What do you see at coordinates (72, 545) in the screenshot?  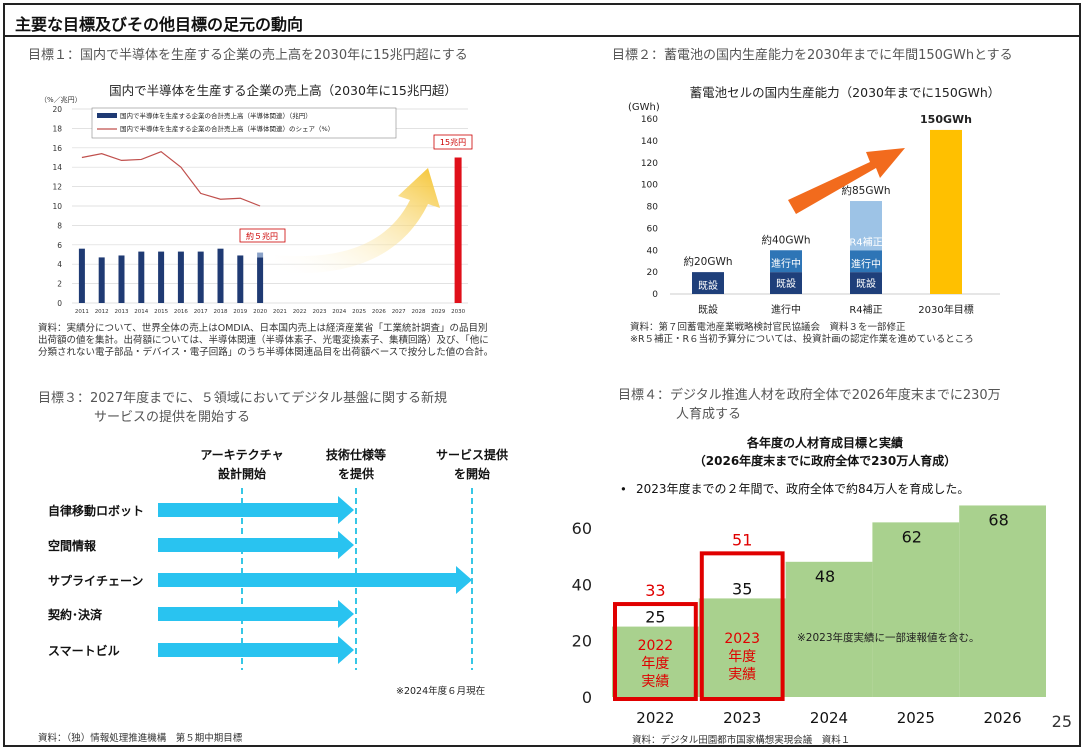 I see `timeline-row-label: 空間情報` at bounding box center [72, 545].